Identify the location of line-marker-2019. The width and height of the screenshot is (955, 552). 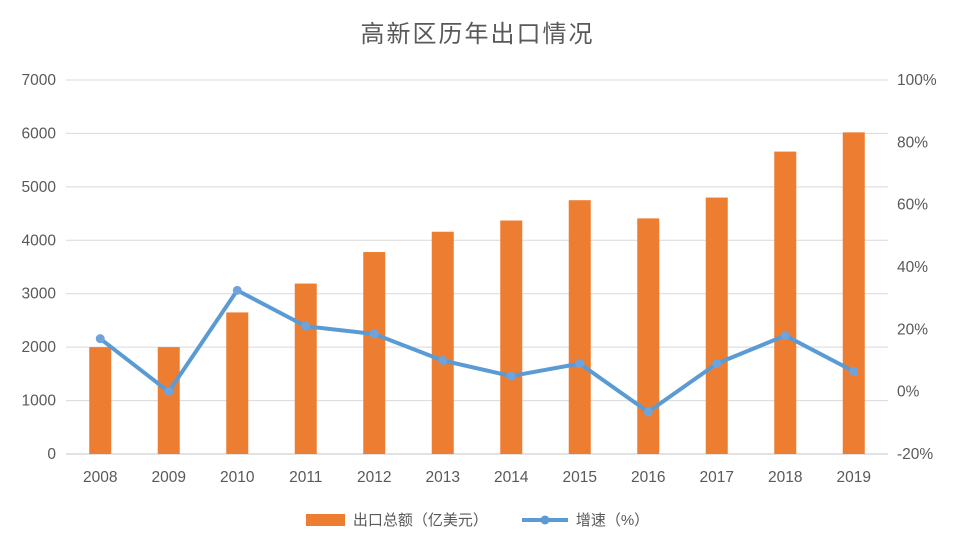
(854, 371).